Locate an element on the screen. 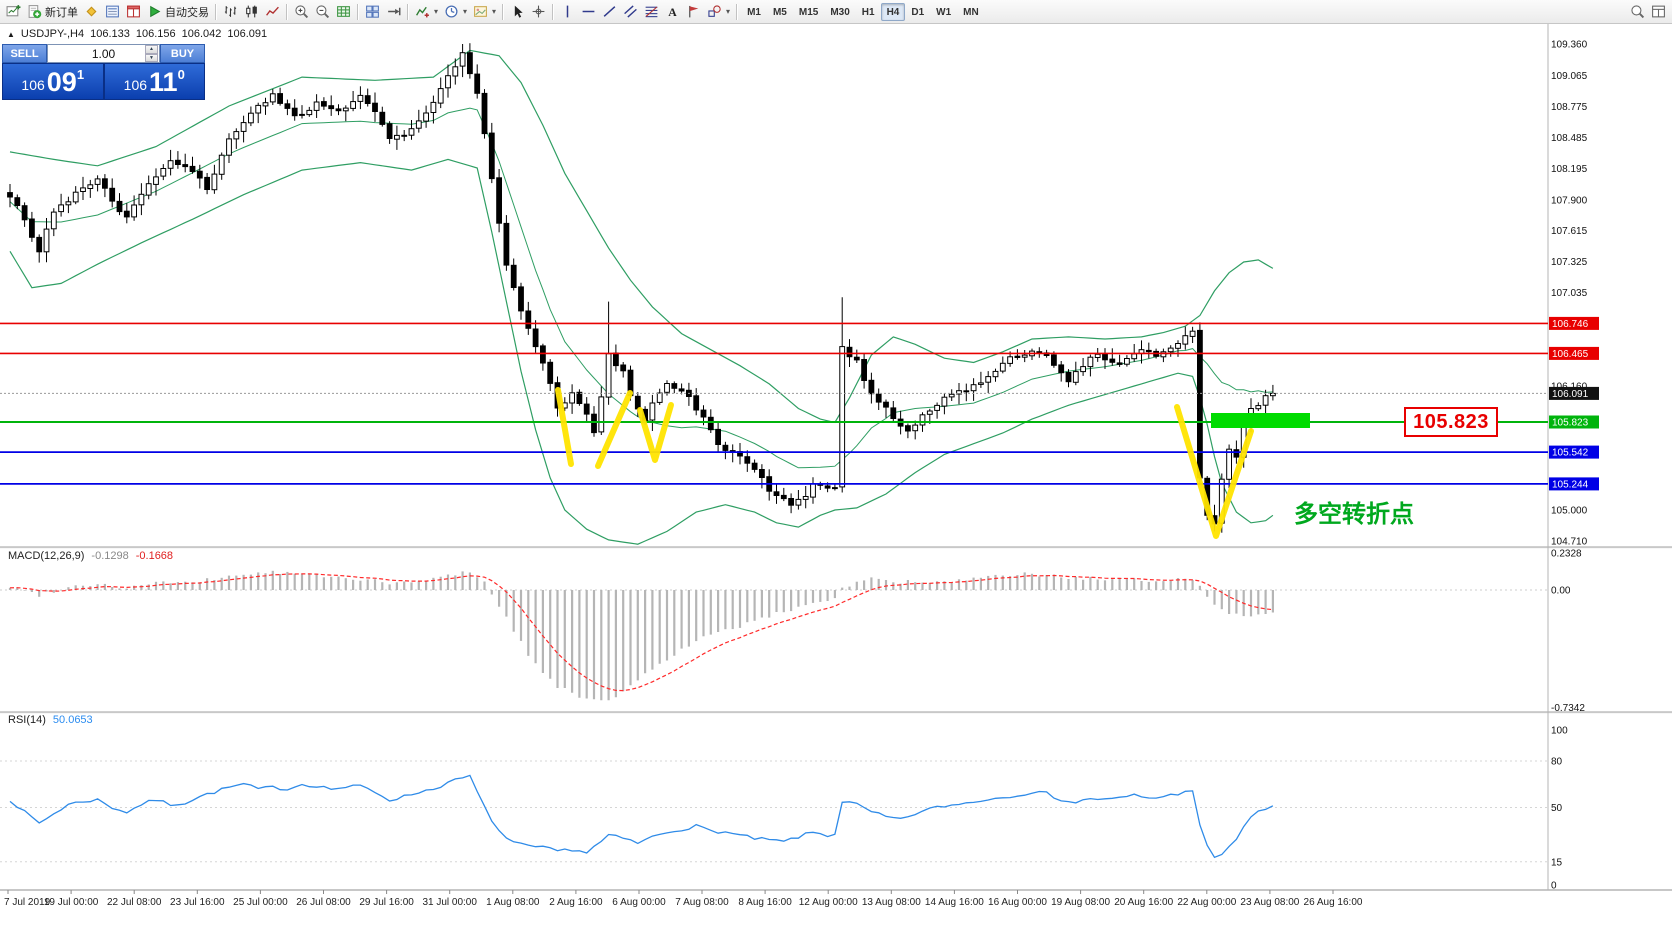  one-click-price-row: 106 09 1 106 11 0 is located at coordinates (103, 81).